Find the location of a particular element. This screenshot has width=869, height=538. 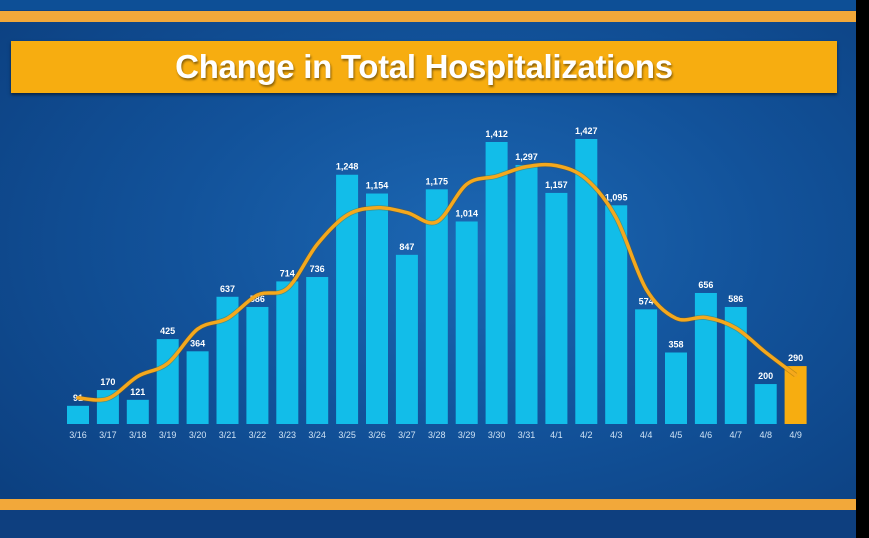

value-label: 1,154 is located at coordinates (377, 186).